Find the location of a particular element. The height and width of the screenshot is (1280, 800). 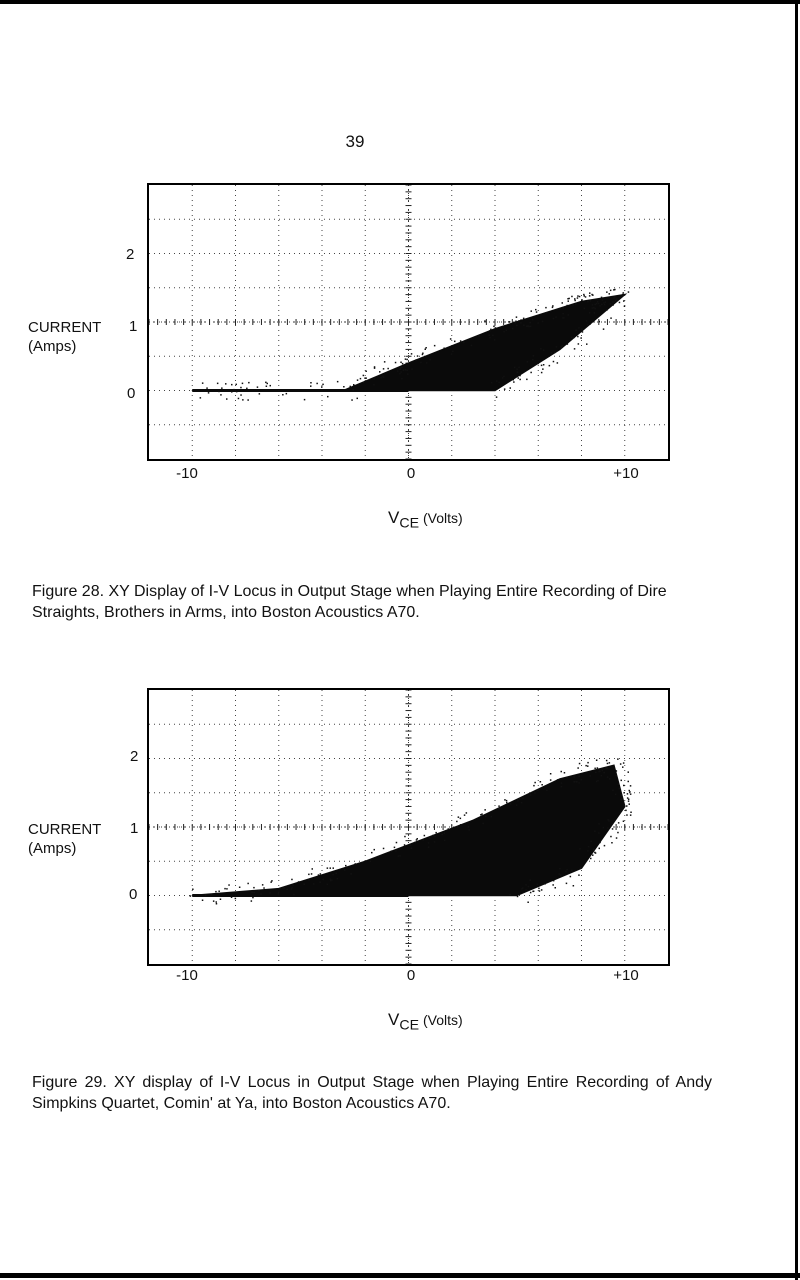

x-tick-minus10: -10 is located at coordinates (187, 975).